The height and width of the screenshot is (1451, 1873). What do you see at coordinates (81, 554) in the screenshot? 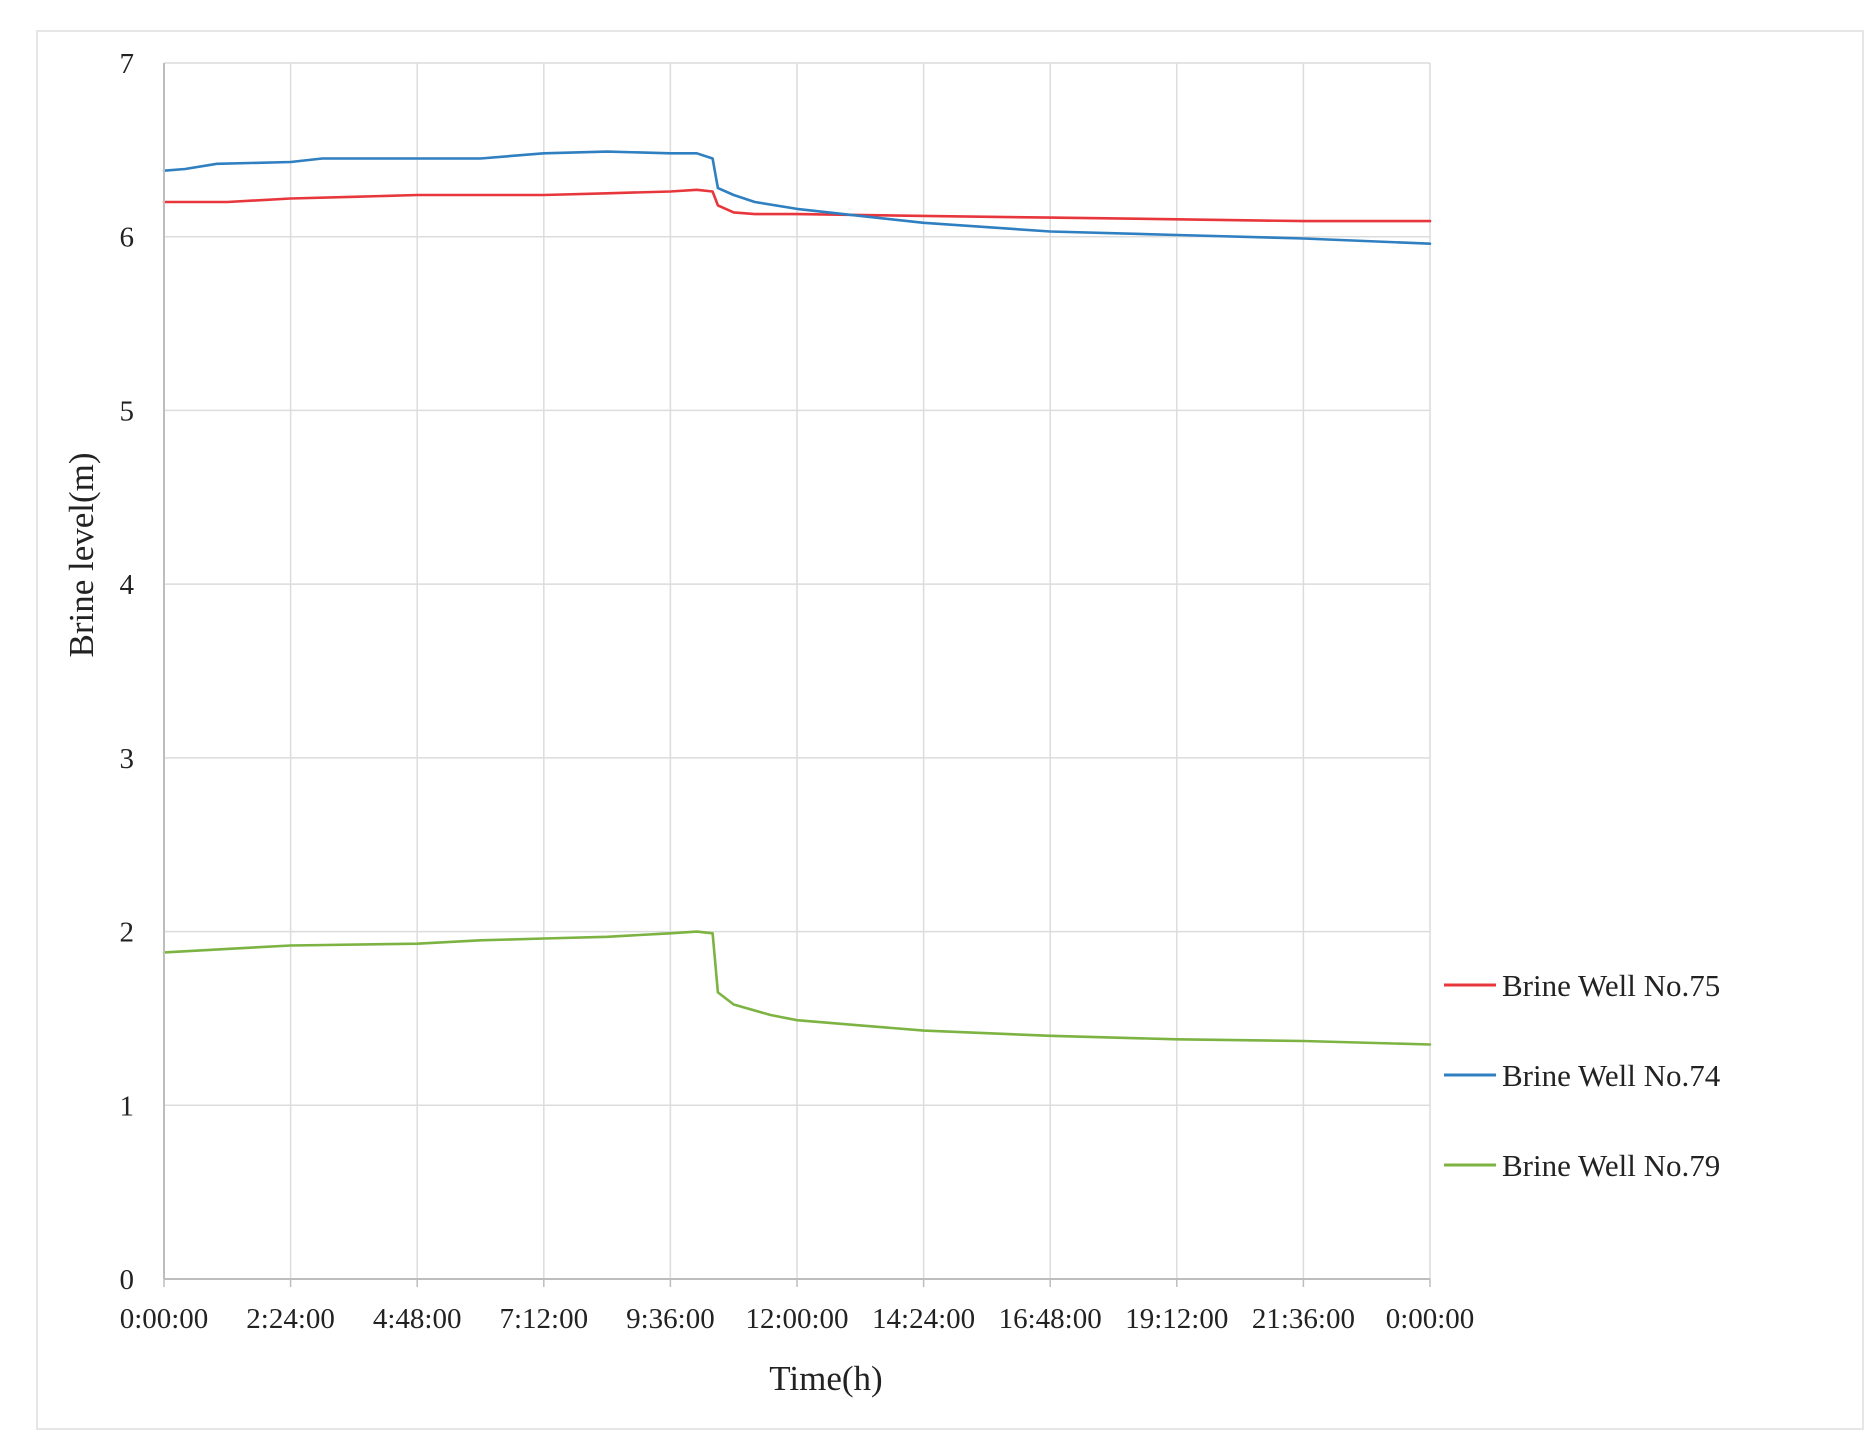
I see `y-axis-title: Brine level(m)` at bounding box center [81, 554].